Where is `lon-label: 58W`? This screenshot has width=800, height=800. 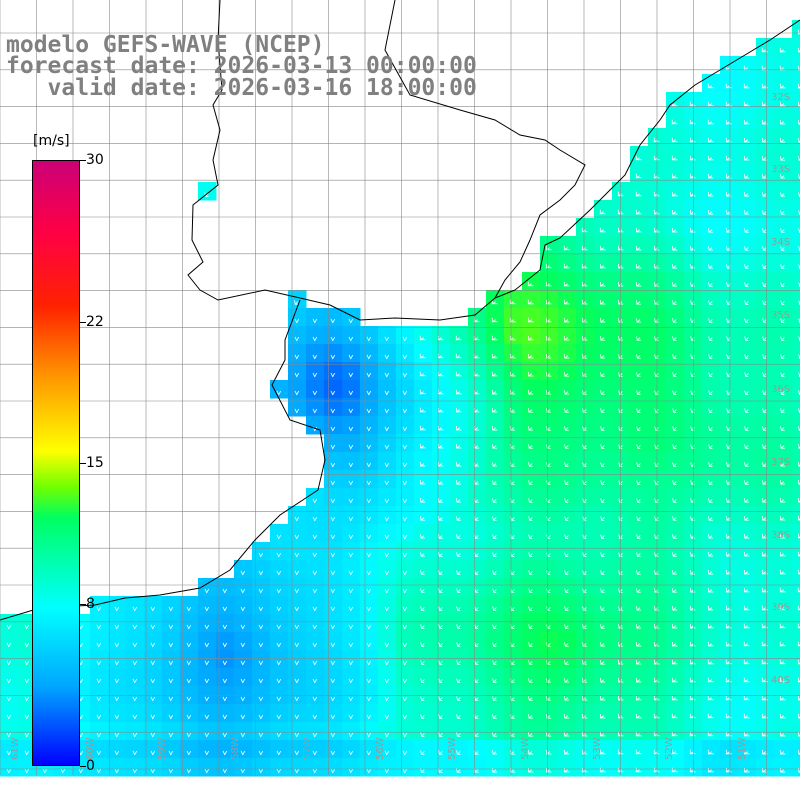
lon-label: 58W is located at coordinates (235, 748).